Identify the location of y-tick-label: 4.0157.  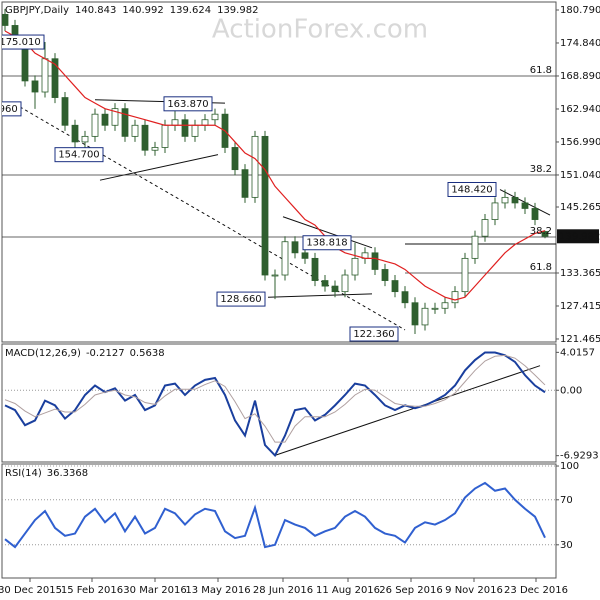
(577, 352).